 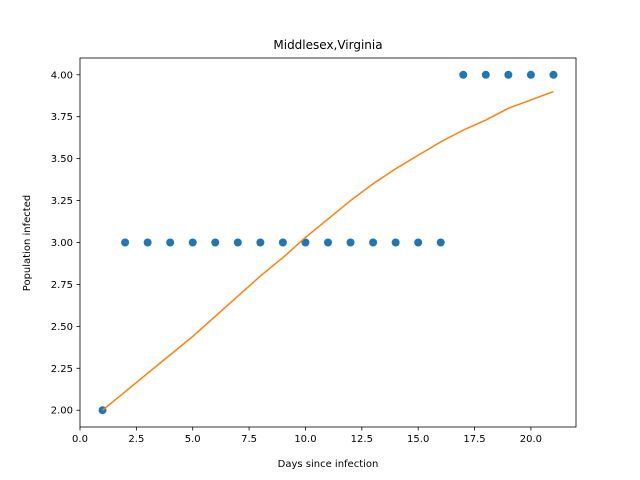 What do you see at coordinates (531, 439) in the screenshot?
I see `x-tick-label: 20.0` at bounding box center [531, 439].